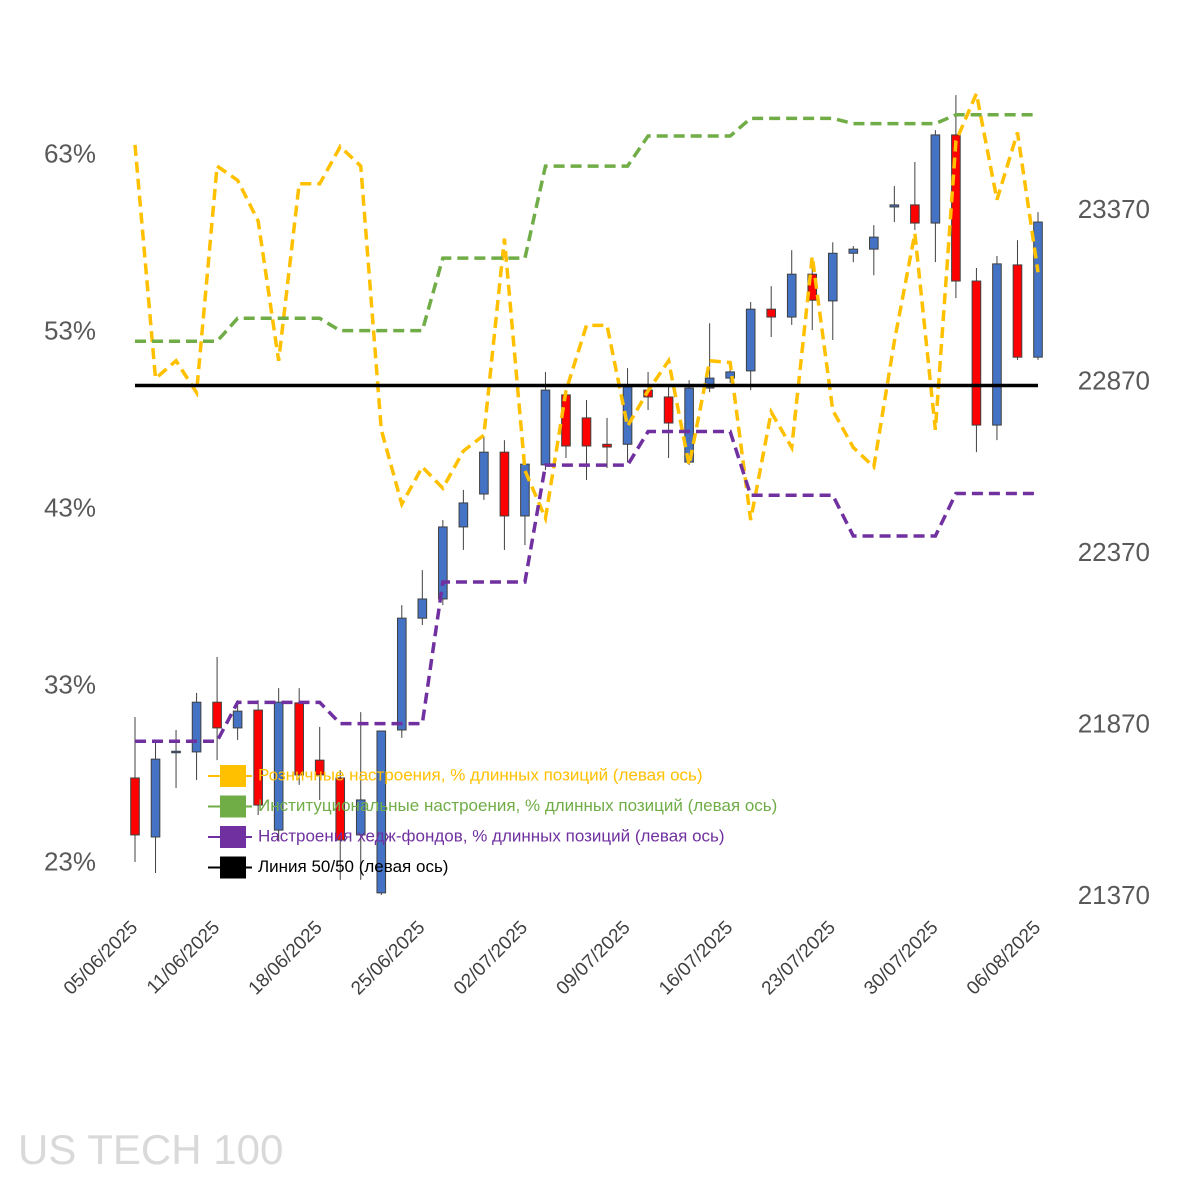 The width and height of the screenshot is (1181, 1181). I want to click on x-tick-label: 25/06/2025, so click(388, 958).